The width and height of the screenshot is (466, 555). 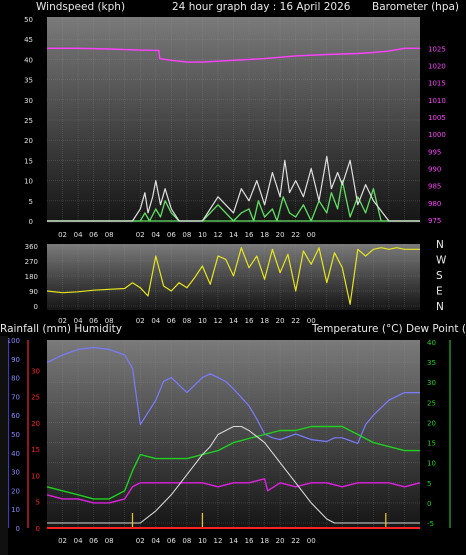 What do you see at coordinates (80, 7) in the screenshot?
I see `wind-axis-label: Windspeed (kph)` at bounding box center [80, 7].